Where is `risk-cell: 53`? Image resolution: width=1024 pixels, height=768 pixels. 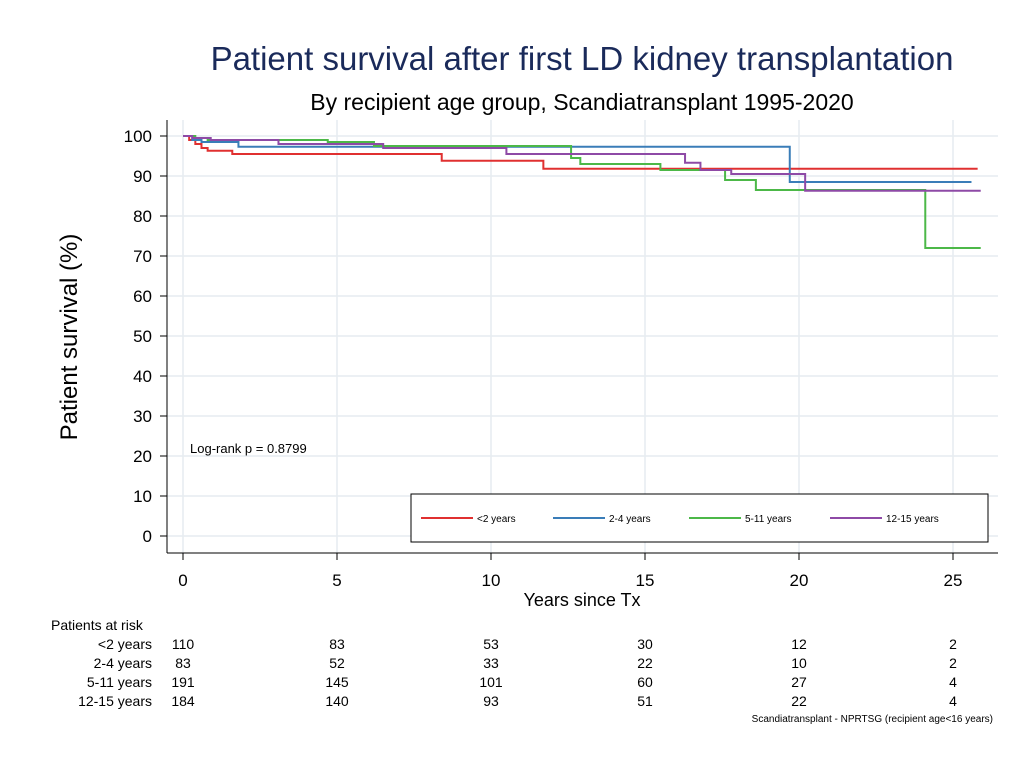 risk-cell: 53 is located at coordinates (491, 644).